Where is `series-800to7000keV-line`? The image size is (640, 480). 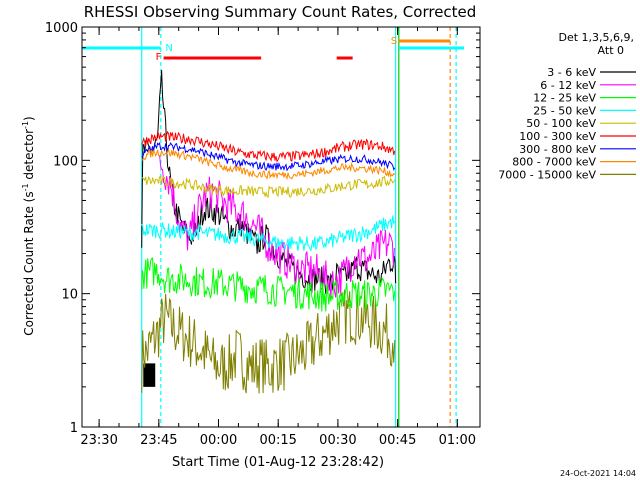
series-800to7000keV-line is located at coordinates (268, 164).